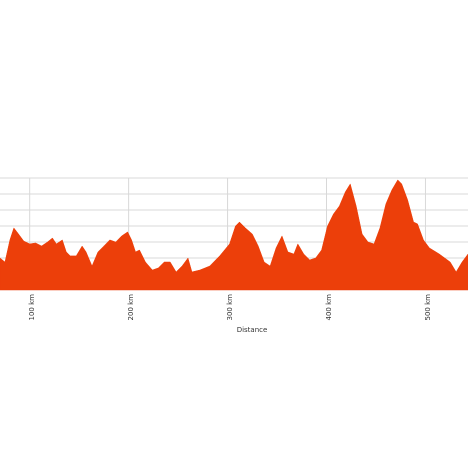 The width and height of the screenshot is (468, 472). I want to click on x-tick-label: 400 km, so click(329, 307).